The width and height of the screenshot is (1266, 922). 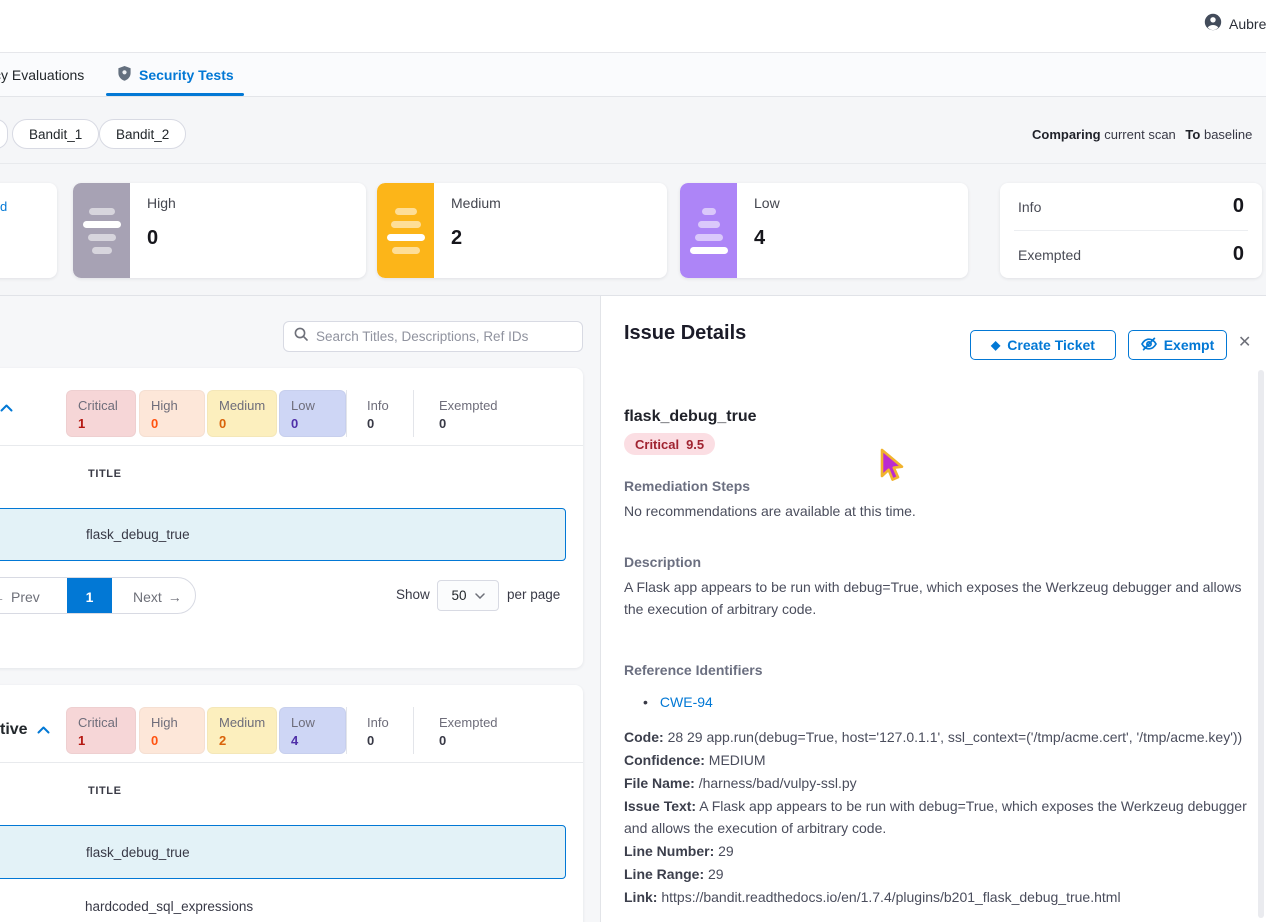 What do you see at coordinates (633, 75) in the screenshot?
I see `tab-bar: cy Evaluations Security Tests` at bounding box center [633, 75].